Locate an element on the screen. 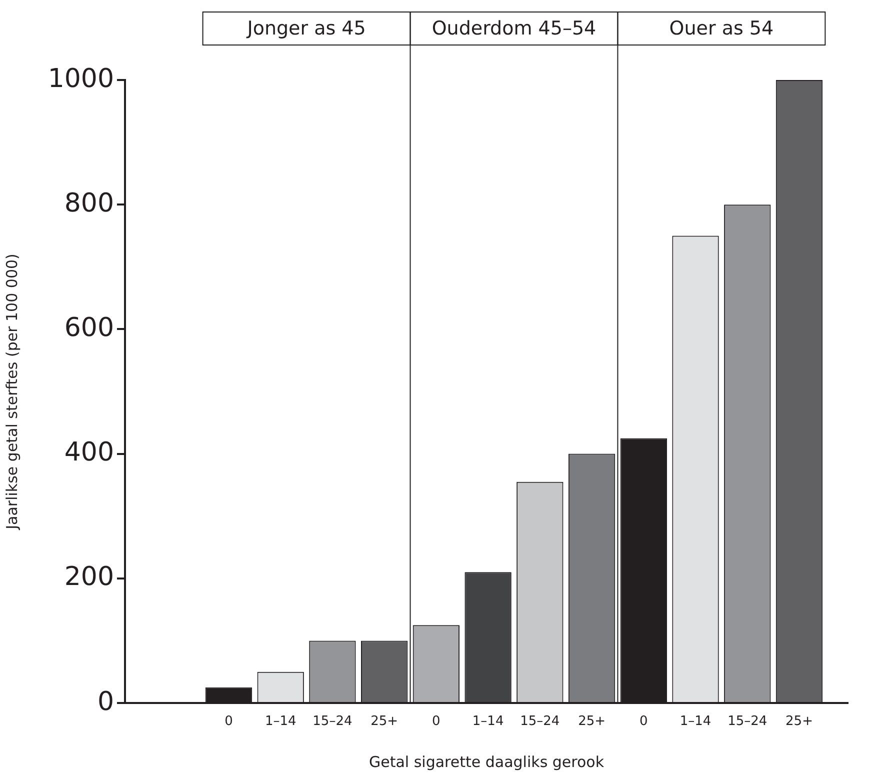  y-tick-label: 200 is located at coordinates (89, 577).